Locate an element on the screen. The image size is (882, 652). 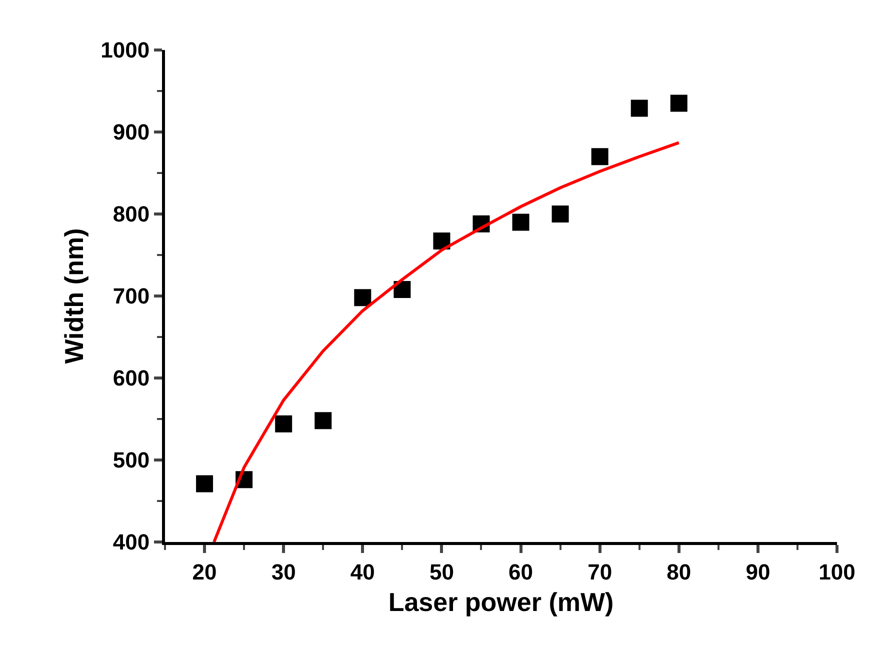
x-tick-label: 100 is located at coordinates (837, 571).